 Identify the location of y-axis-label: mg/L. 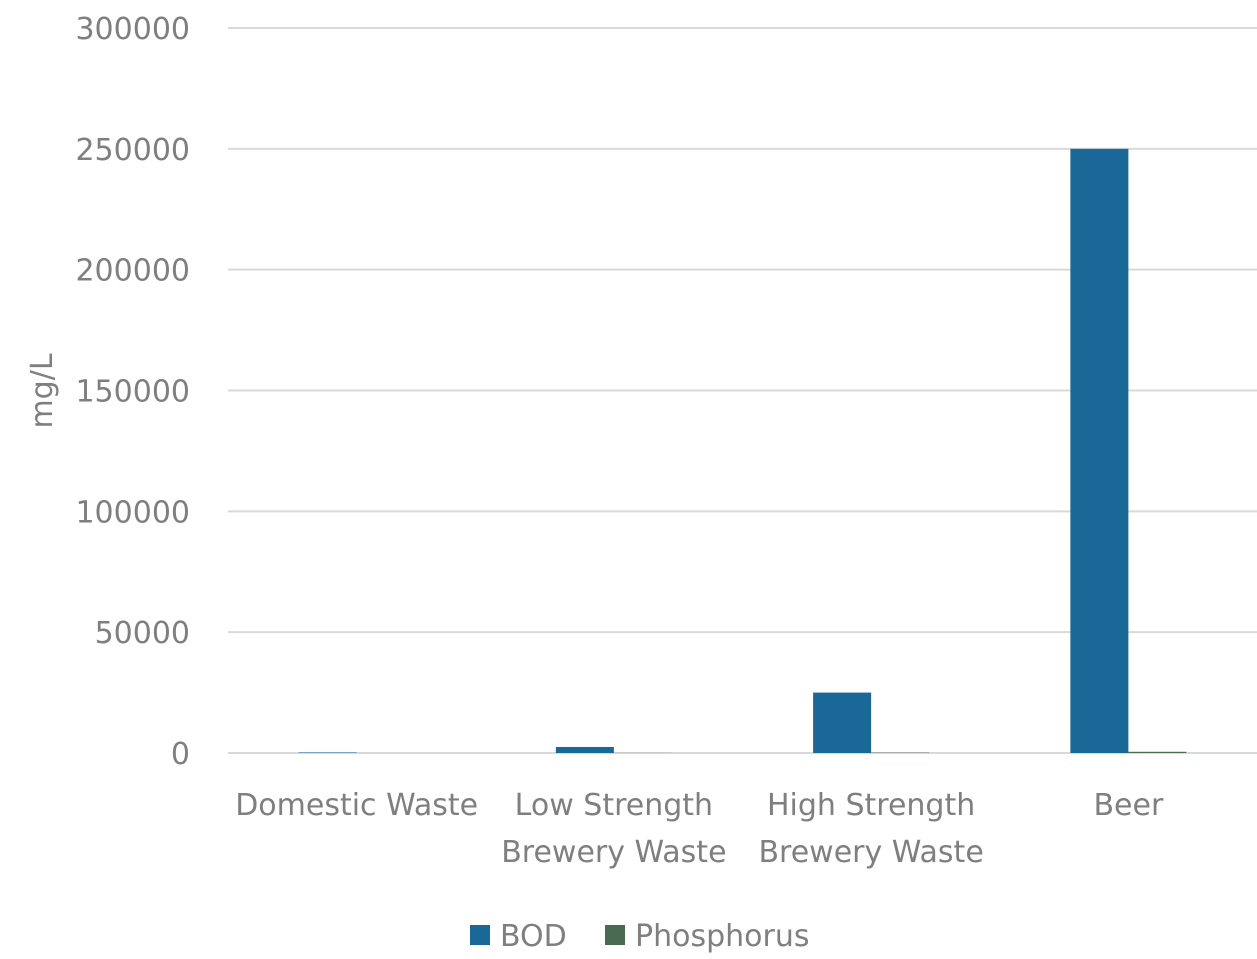
(42, 390).